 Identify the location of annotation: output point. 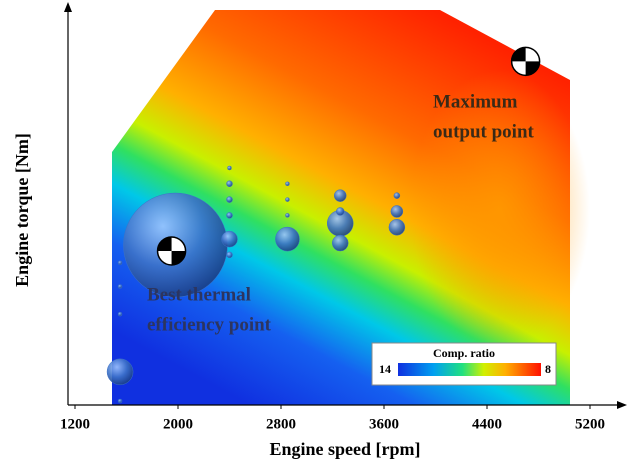
(484, 131).